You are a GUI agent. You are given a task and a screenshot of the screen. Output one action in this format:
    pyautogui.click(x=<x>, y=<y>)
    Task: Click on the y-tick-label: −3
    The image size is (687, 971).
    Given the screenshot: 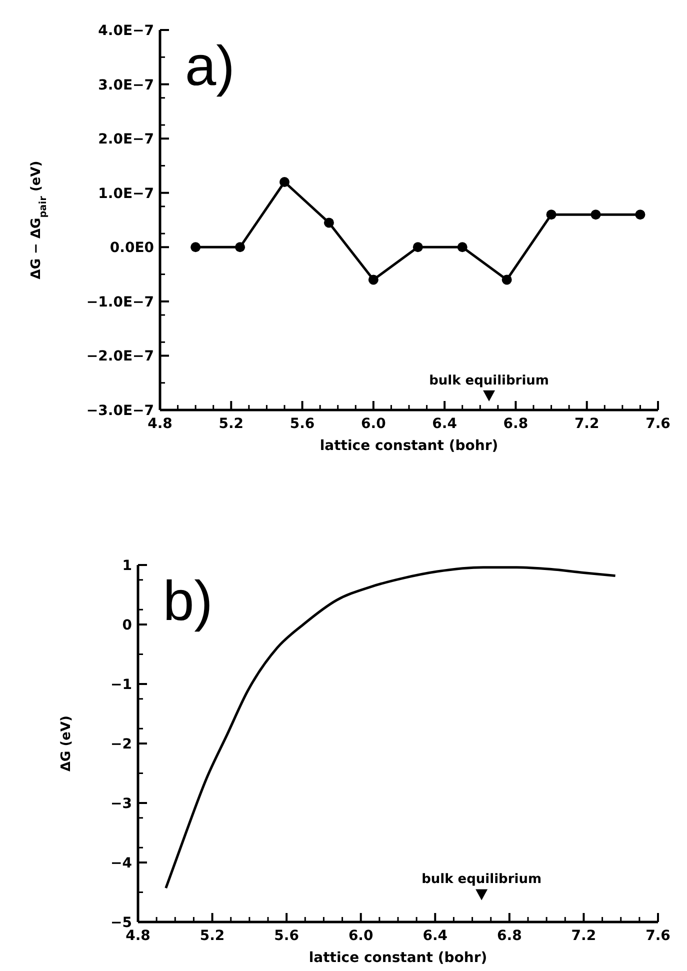 What is the action you would take?
    pyautogui.click(x=121, y=804)
    